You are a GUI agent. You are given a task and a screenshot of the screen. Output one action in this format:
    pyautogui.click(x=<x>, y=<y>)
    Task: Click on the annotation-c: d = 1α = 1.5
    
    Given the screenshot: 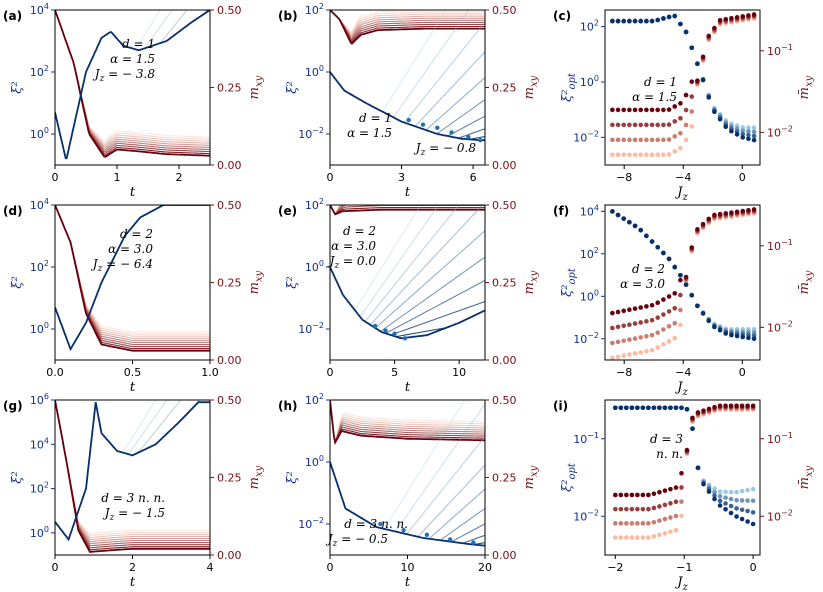 What is the action you would take?
    pyautogui.click(x=654, y=89)
    